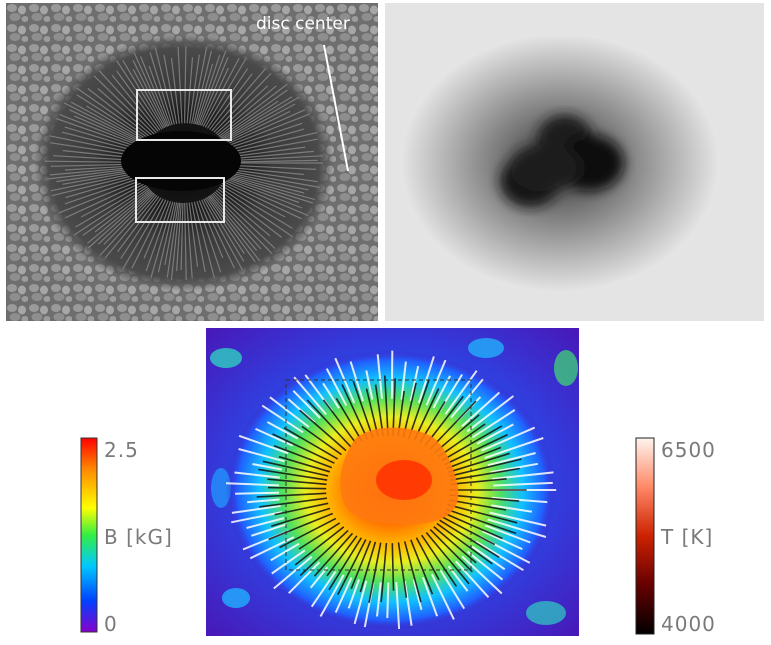 The image size is (771, 645). Describe the element at coordinates (336, 108) in the screenshot. I see `disc-center-arrow` at that location.